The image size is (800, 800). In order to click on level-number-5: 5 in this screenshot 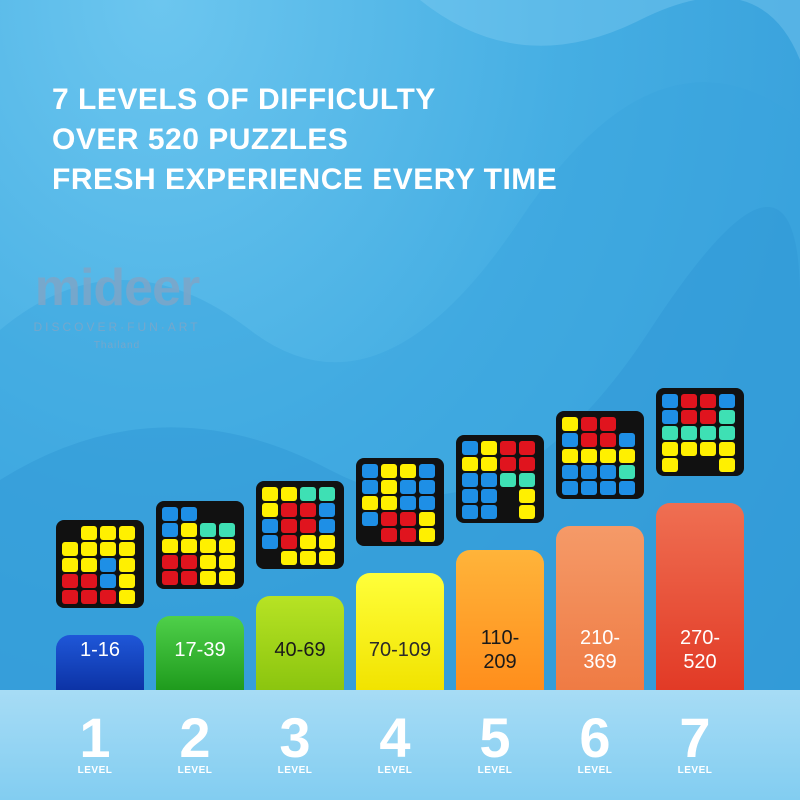, I will do `click(495, 737)`.